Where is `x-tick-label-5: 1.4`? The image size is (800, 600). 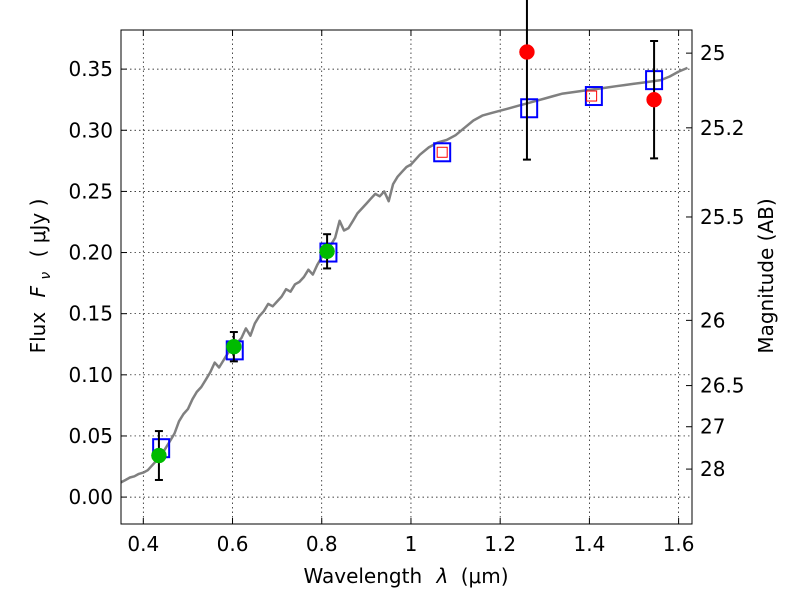
x-tick-label-5: 1.4 is located at coordinates (589, 544).